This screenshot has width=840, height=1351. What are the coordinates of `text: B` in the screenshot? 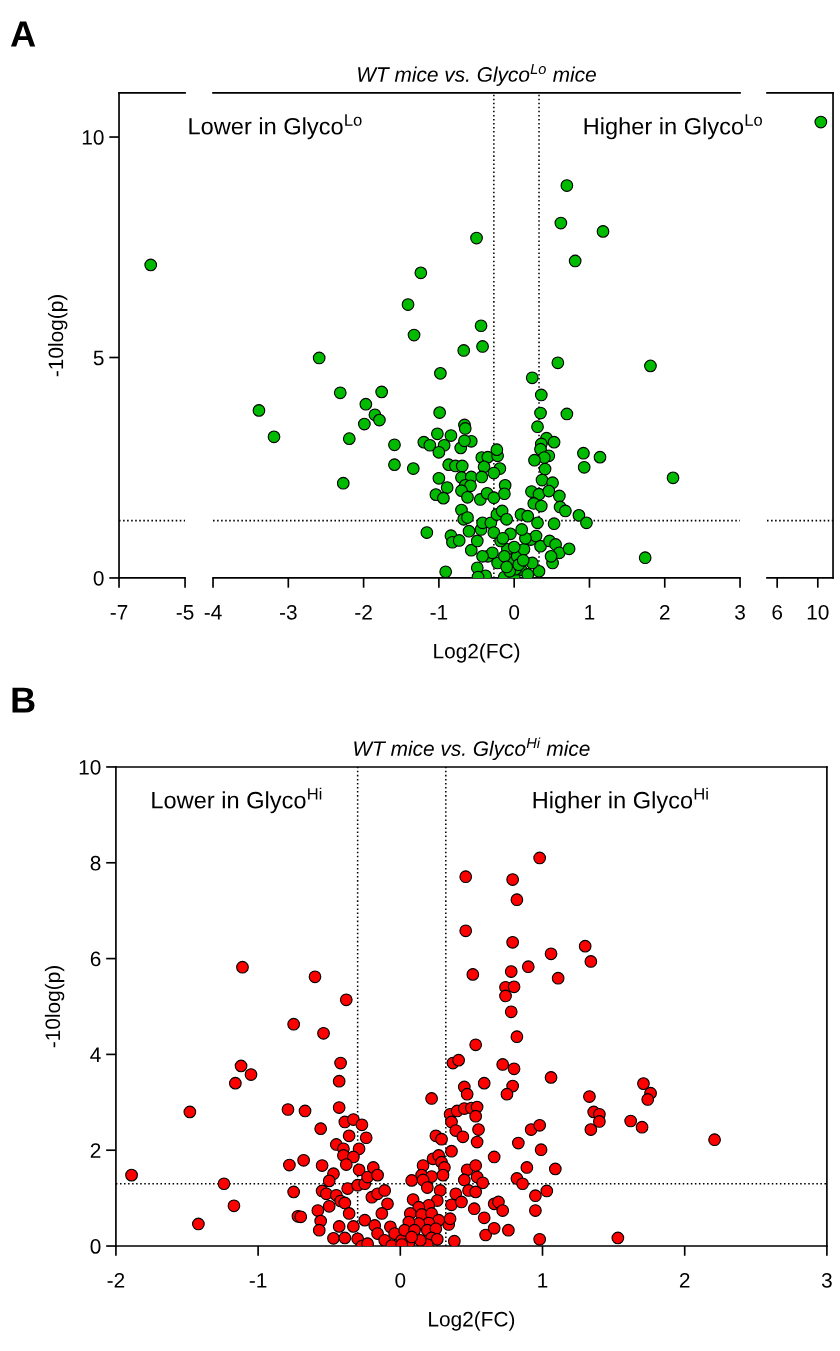 It's located at (23, 700).